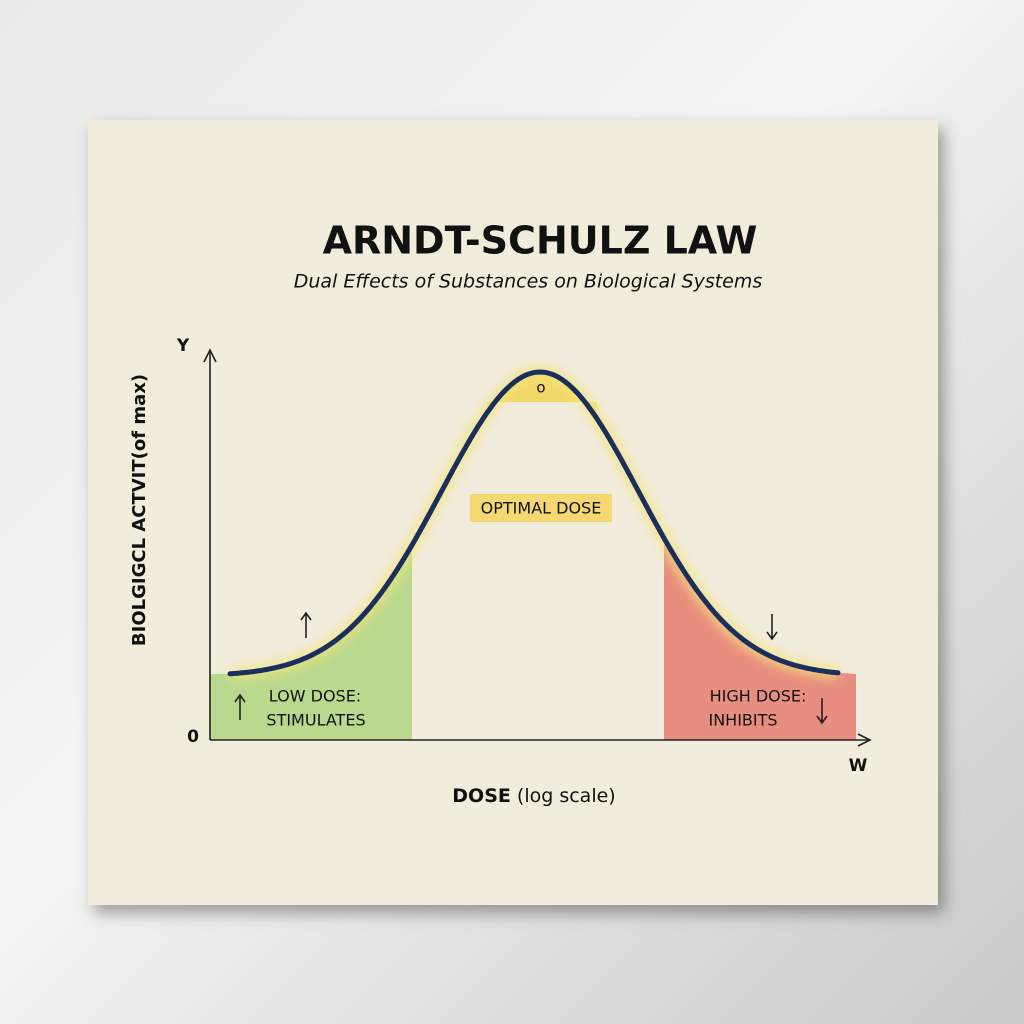 This screenshot has width=1024, height=1024. Describe the element at coordinates (566, 796) in the screenshot. I see `x-label-rest: (log scale)` at that location.